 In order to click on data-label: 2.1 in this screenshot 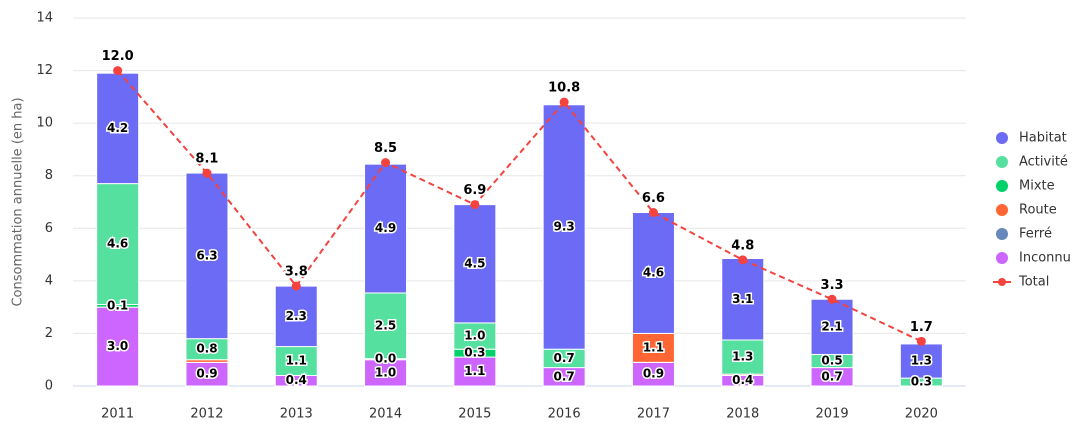, I will do `click(831, 326)`.